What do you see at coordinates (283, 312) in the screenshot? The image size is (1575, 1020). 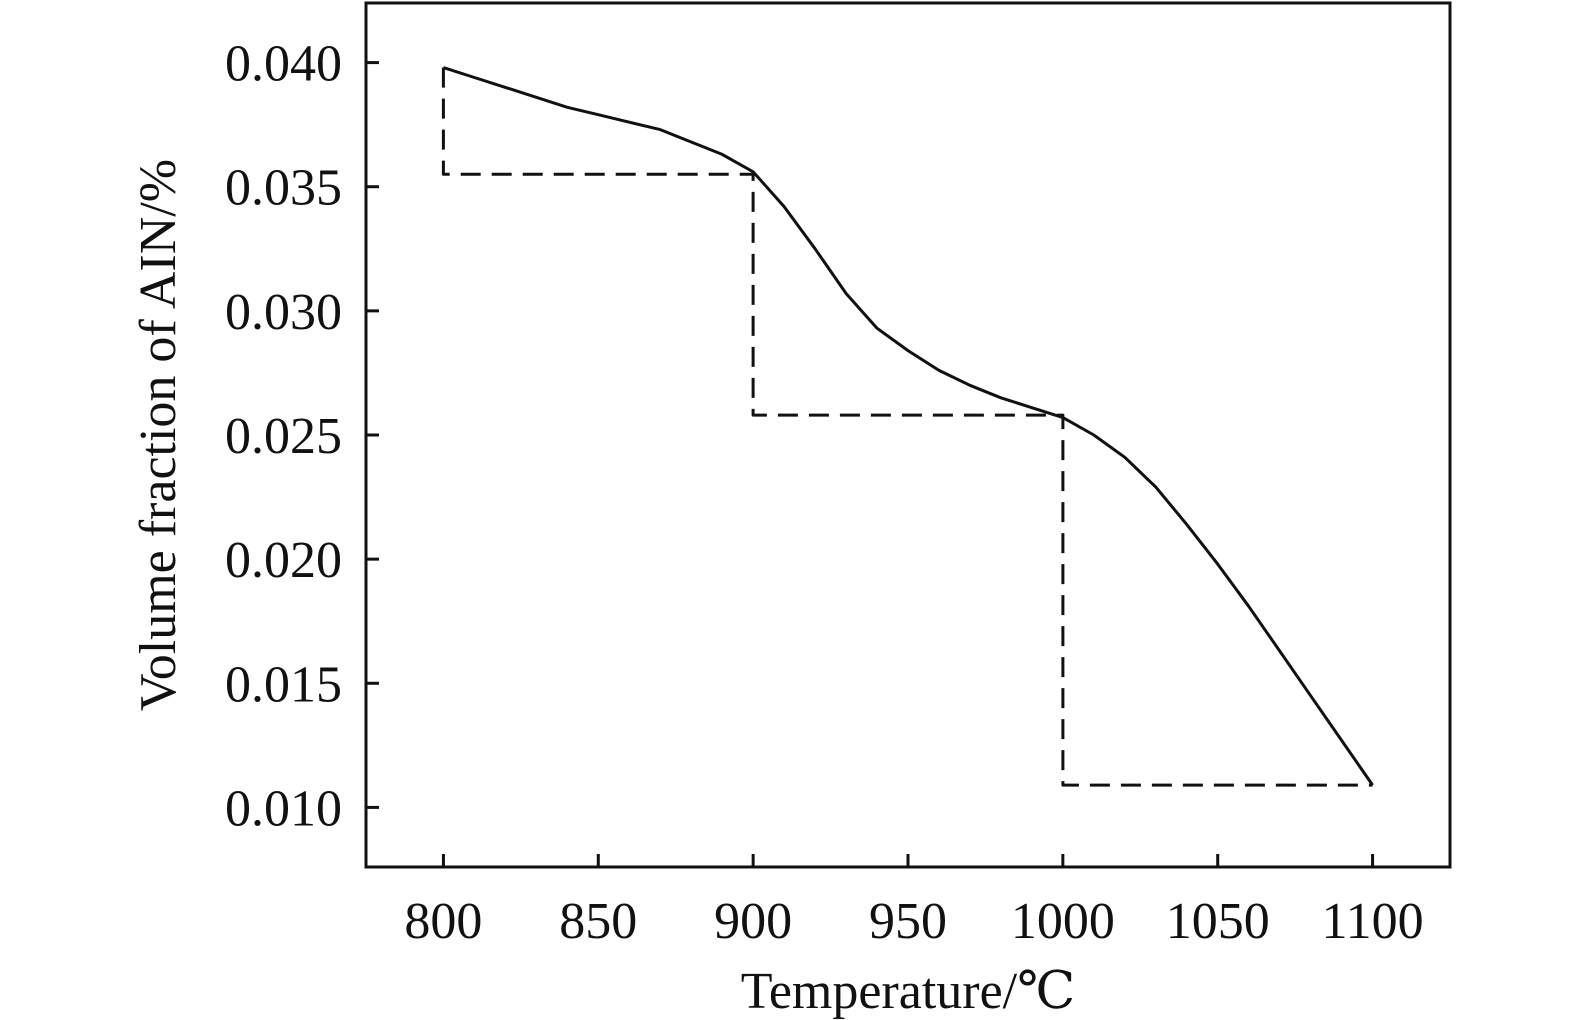 I see `y-tick-label: 0.030` at bounding box center [283, 312].